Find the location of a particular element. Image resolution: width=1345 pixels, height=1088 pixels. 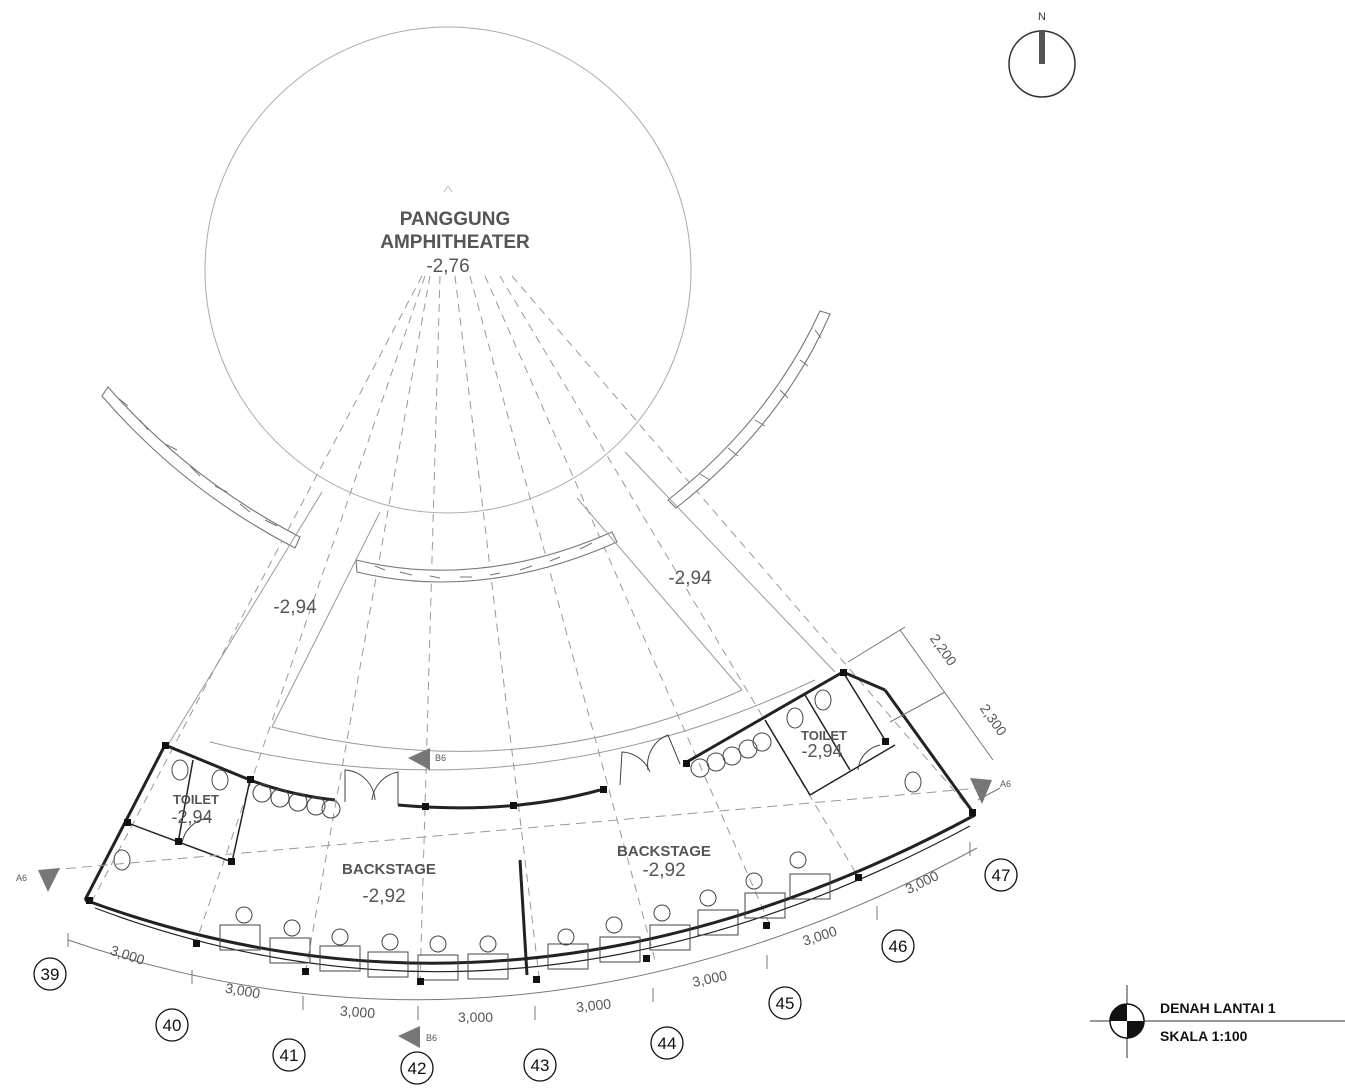

section-label-b-bottom: B6 is located at coordinates (431, 1038).